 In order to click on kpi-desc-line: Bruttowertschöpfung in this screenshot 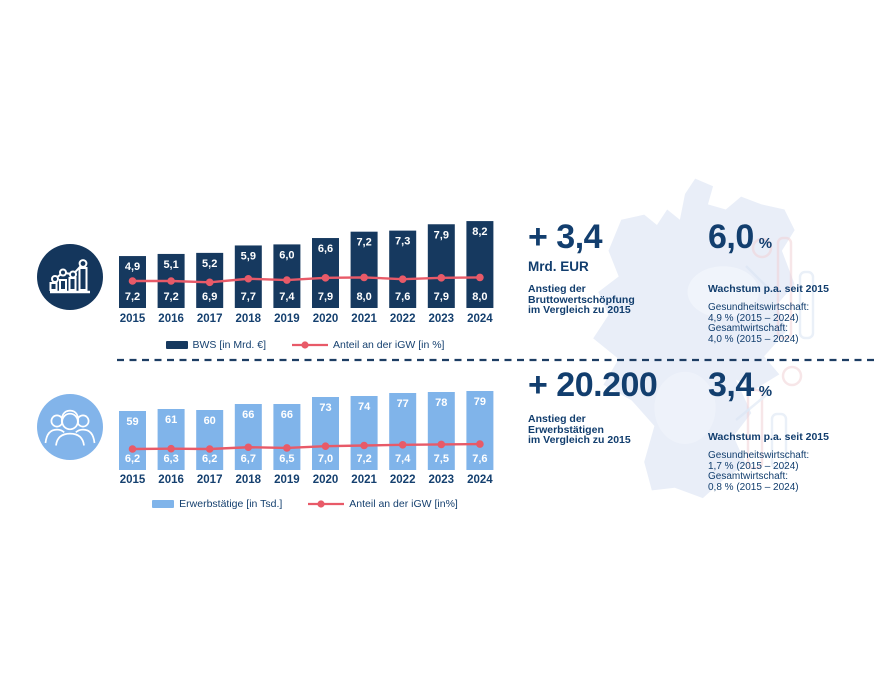, I will do `click(581, 299)`.